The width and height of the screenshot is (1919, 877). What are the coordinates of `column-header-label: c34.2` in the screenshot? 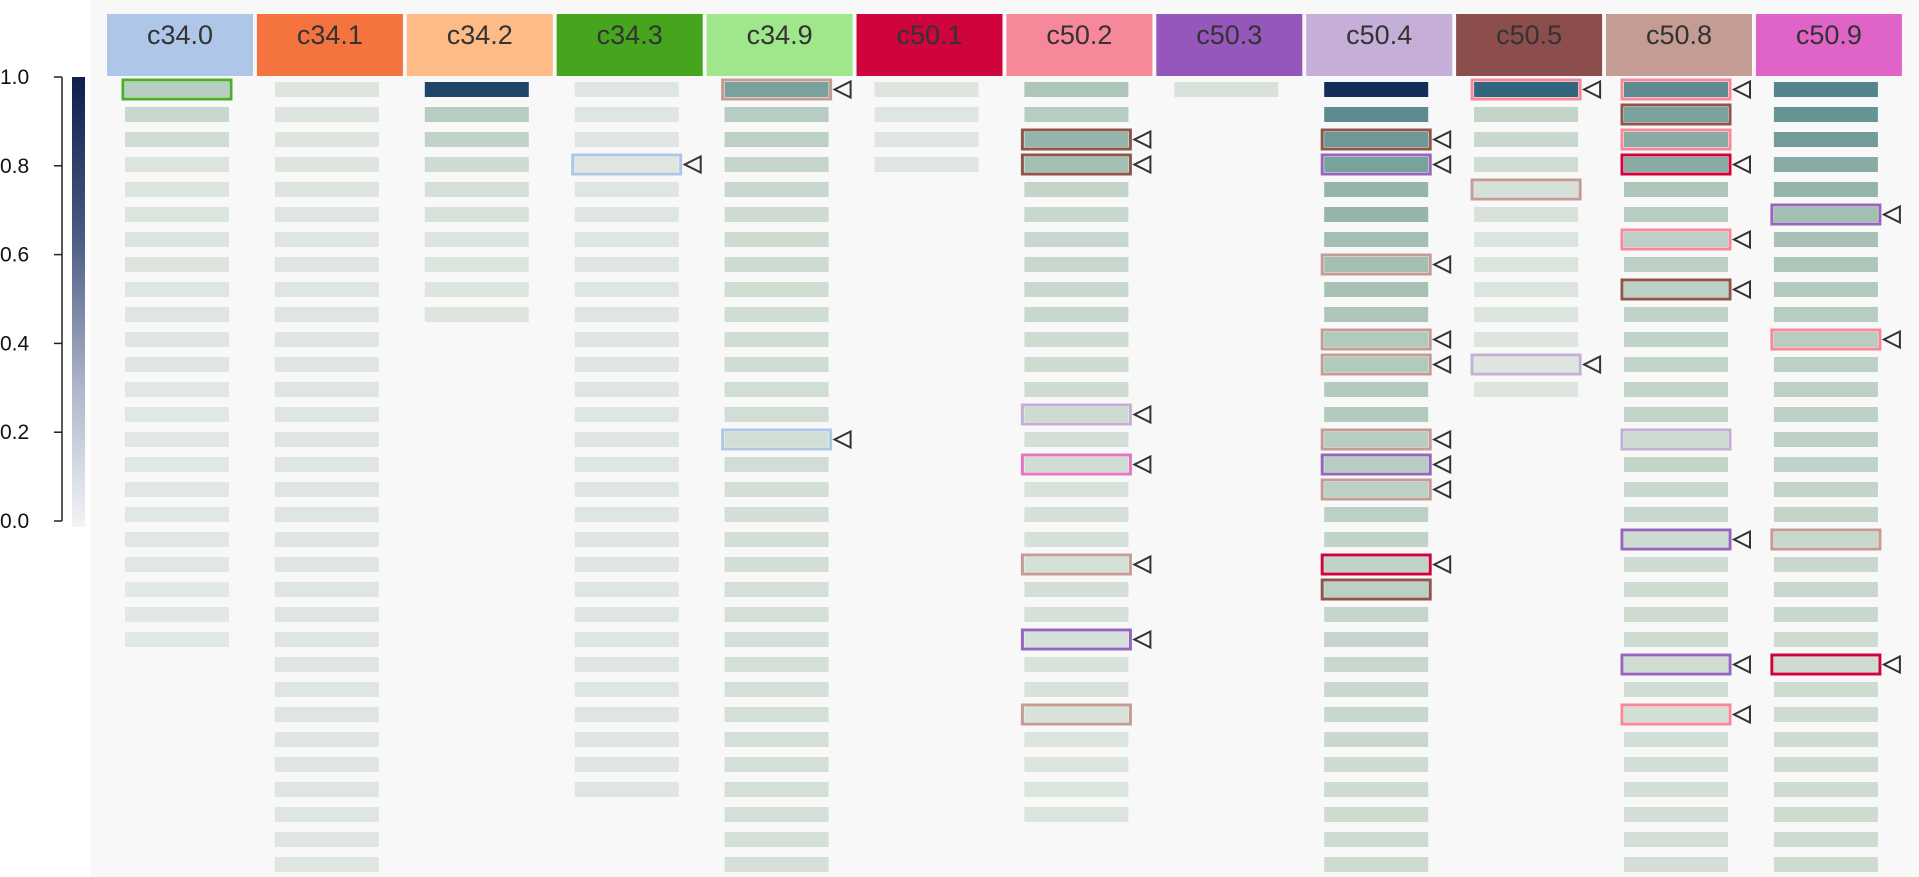 It's located at (480, 35).